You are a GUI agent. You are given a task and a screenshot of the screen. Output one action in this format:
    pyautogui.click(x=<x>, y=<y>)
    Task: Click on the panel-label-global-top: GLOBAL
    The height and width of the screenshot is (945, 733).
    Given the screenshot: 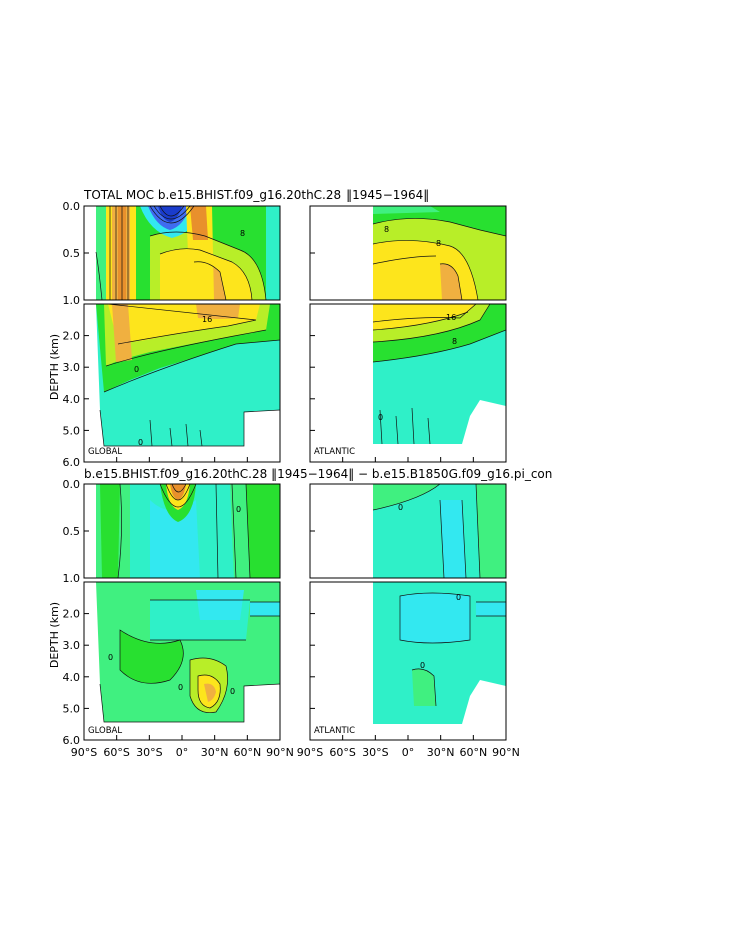 What is the action you would take?
    pyautogui.click(x=105, y=452)
    